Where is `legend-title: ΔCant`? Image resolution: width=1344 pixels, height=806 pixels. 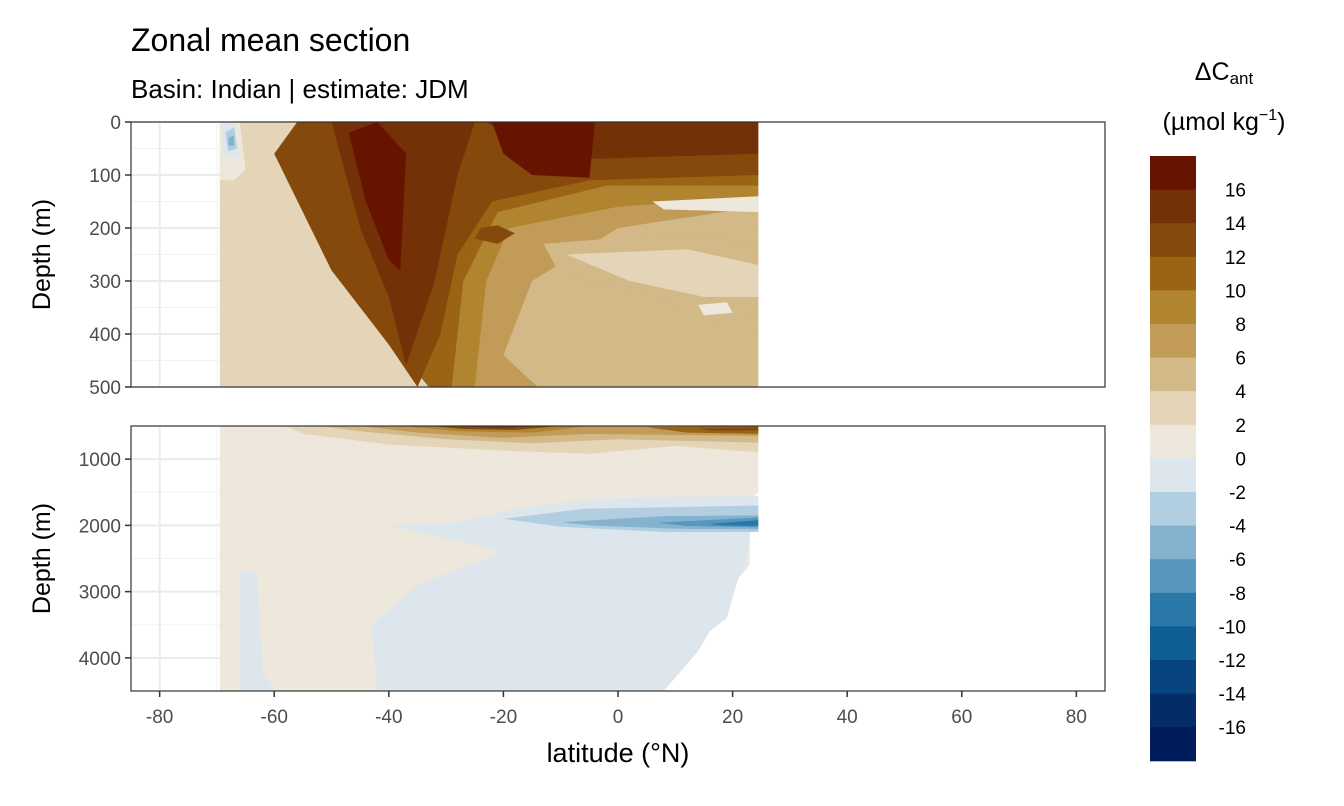
legend-title: ΔCant is located at coordinates (1224, 73).